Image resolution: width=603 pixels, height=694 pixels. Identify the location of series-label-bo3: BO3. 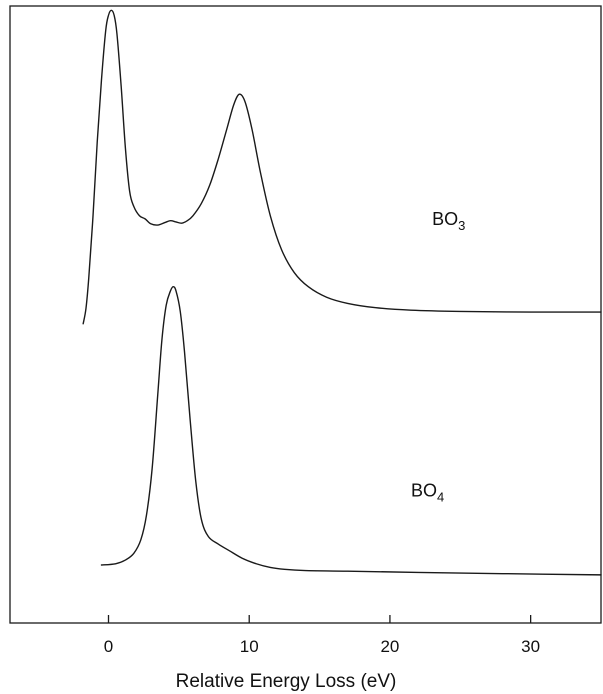
(448, 221).